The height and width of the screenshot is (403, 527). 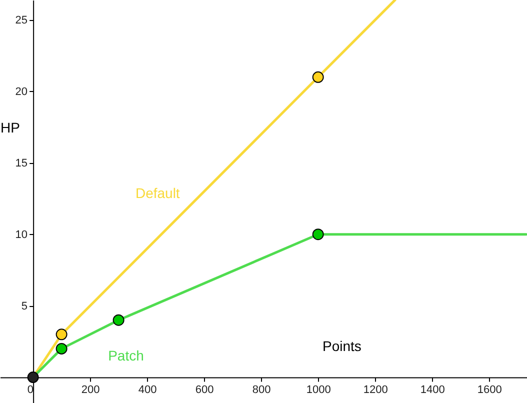 What do you see at coordinates (21, 20) in the screenshot?
I see `y-tick-label: 25` at bounding box center [21, 20].